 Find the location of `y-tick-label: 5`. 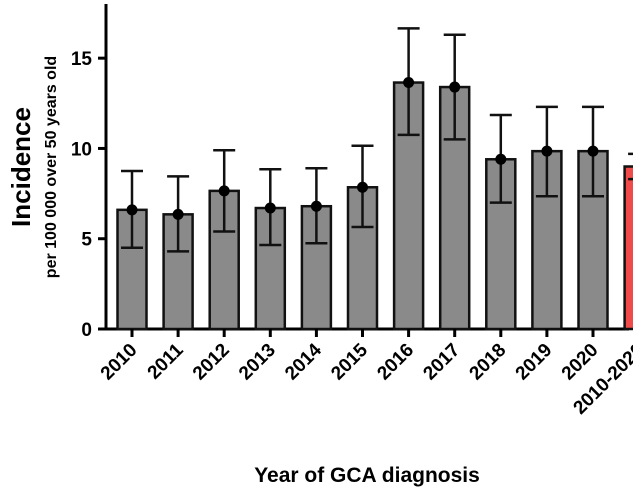

y-tick-label: 5 is located at coordinates (86, 240).